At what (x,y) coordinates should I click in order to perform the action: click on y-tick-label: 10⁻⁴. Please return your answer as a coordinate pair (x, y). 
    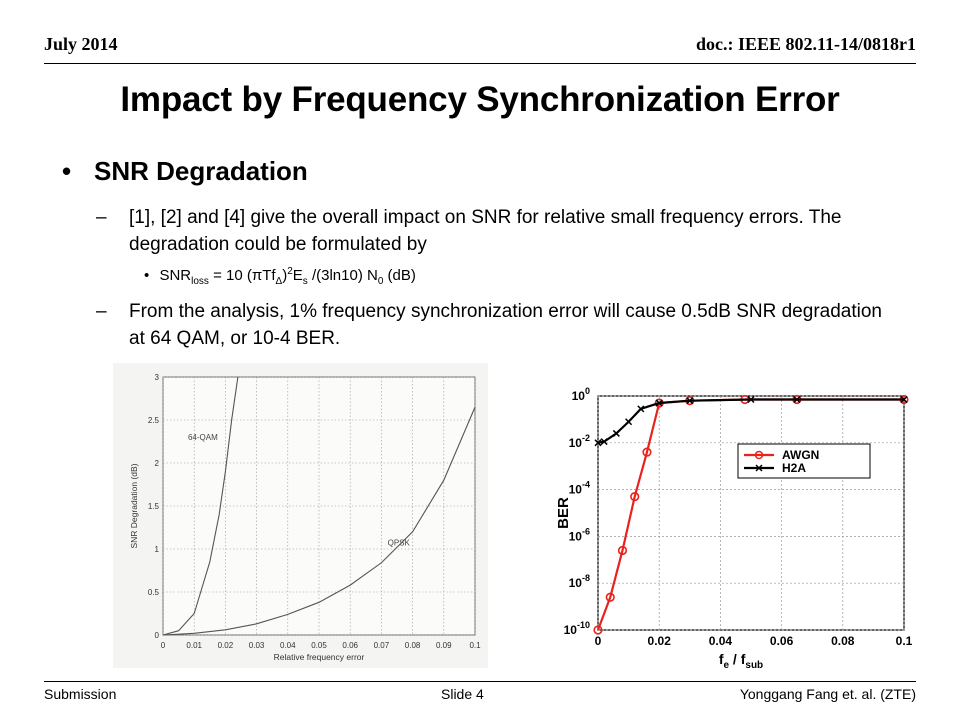
    Looking at the image, I should click on (579, 488).